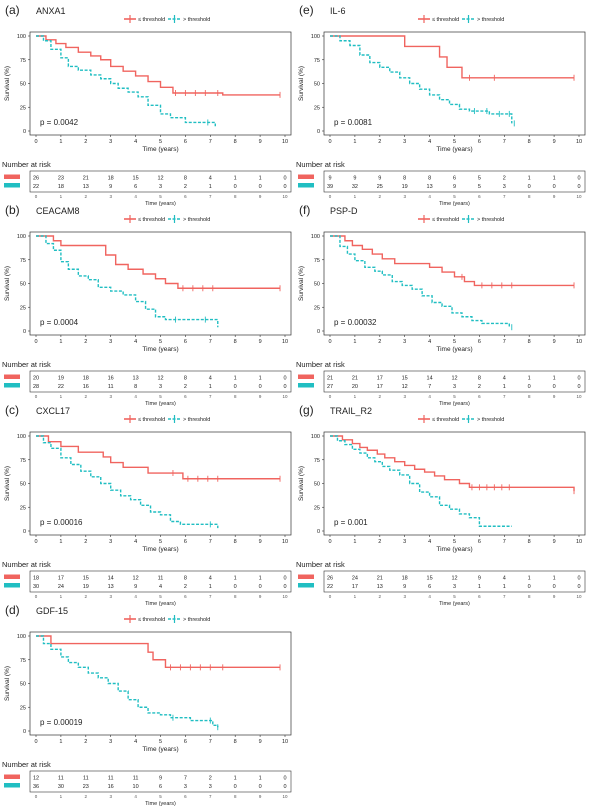 The image size is (589, 806). What do you see at coordinates (355, 579) in the screenshot?
I see `risk-count-low: 24` at bounding box center [355, 579].